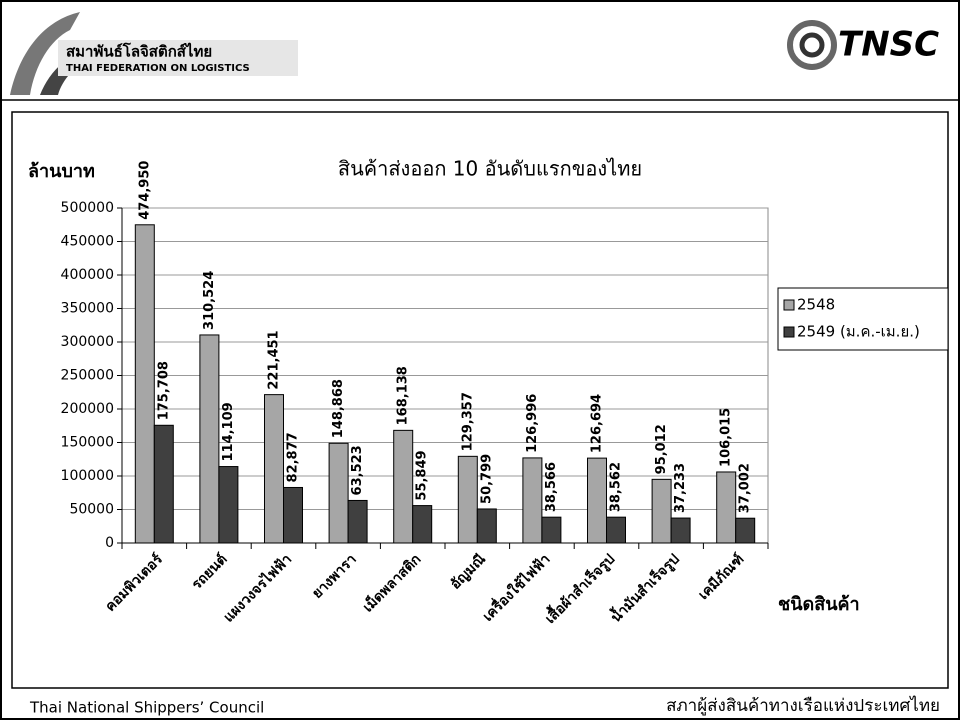 The image size is (960, 724). Describe the element at coordinates (726, 437) in the screenshot. I see `value-label: 106,015` at that location.